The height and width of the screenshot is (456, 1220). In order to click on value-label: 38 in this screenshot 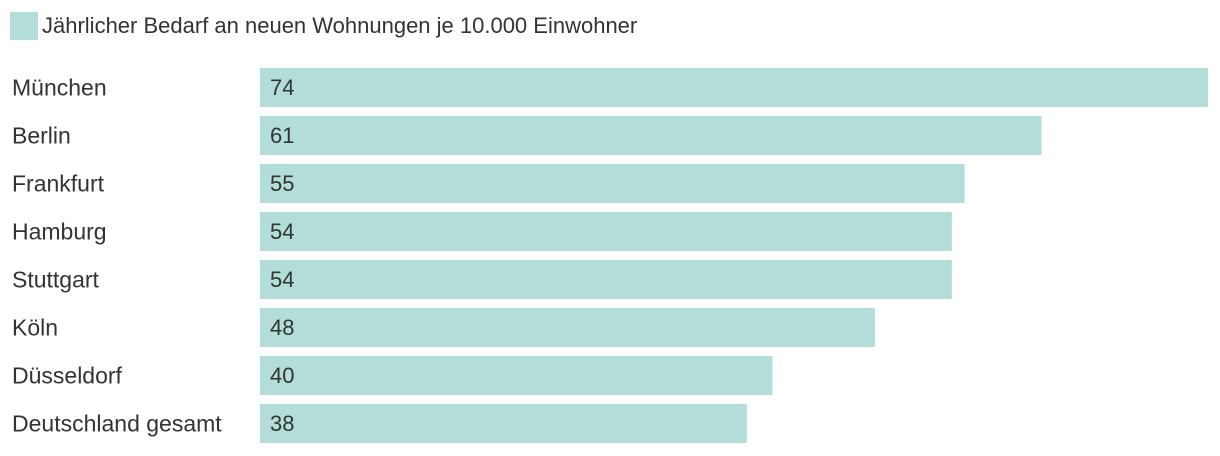, I will do `click(282, 423)`.